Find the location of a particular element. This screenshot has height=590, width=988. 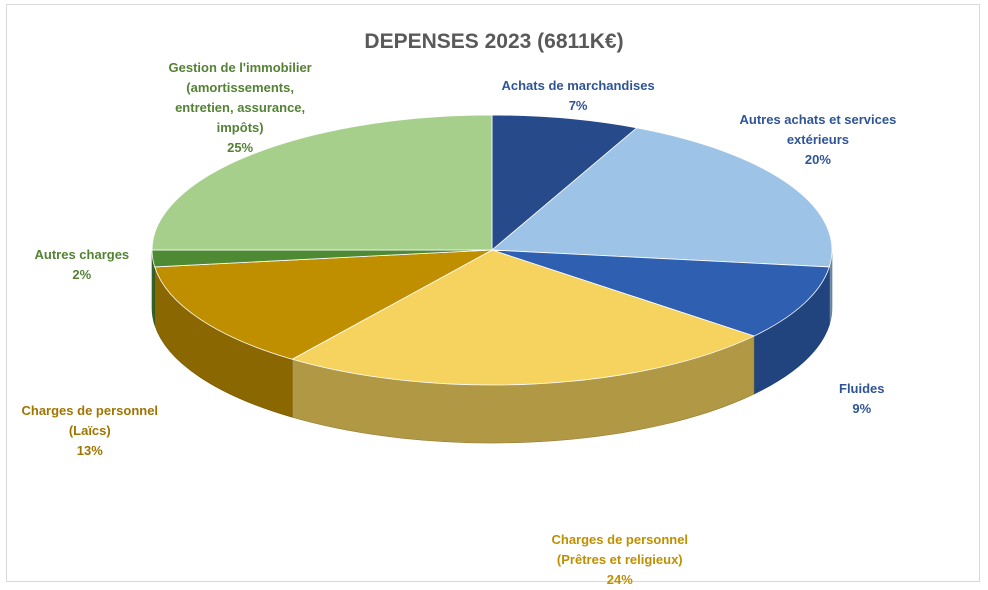

slice-label-text: extérieurs is located at coordinates (817, 139).